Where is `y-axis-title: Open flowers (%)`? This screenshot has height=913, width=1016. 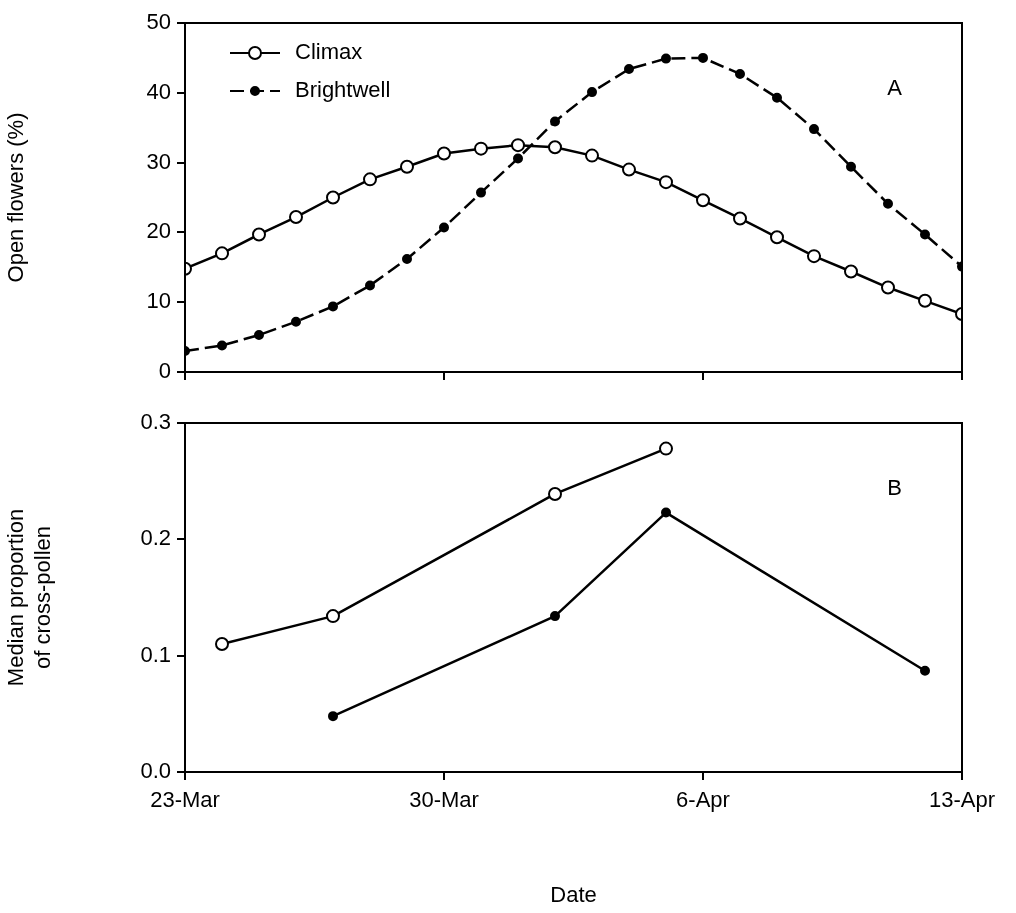 y-axis-title: Open flowers (%) is located at coordinates (16, 197).